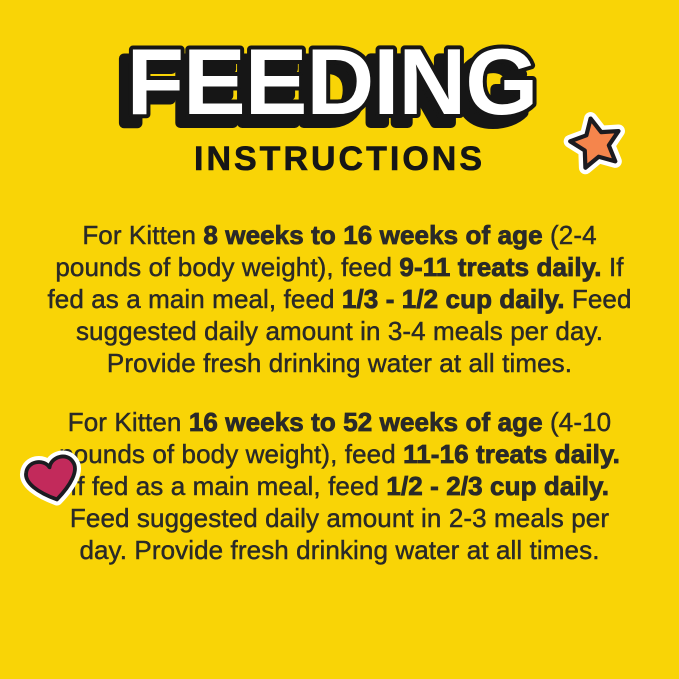 This screenshot has height=679, width=679. Describe the element at coordinates (453, 299) in the screenshot. I see `emphasis-text: 1/3 - 1/2 cup daily.` at that location.